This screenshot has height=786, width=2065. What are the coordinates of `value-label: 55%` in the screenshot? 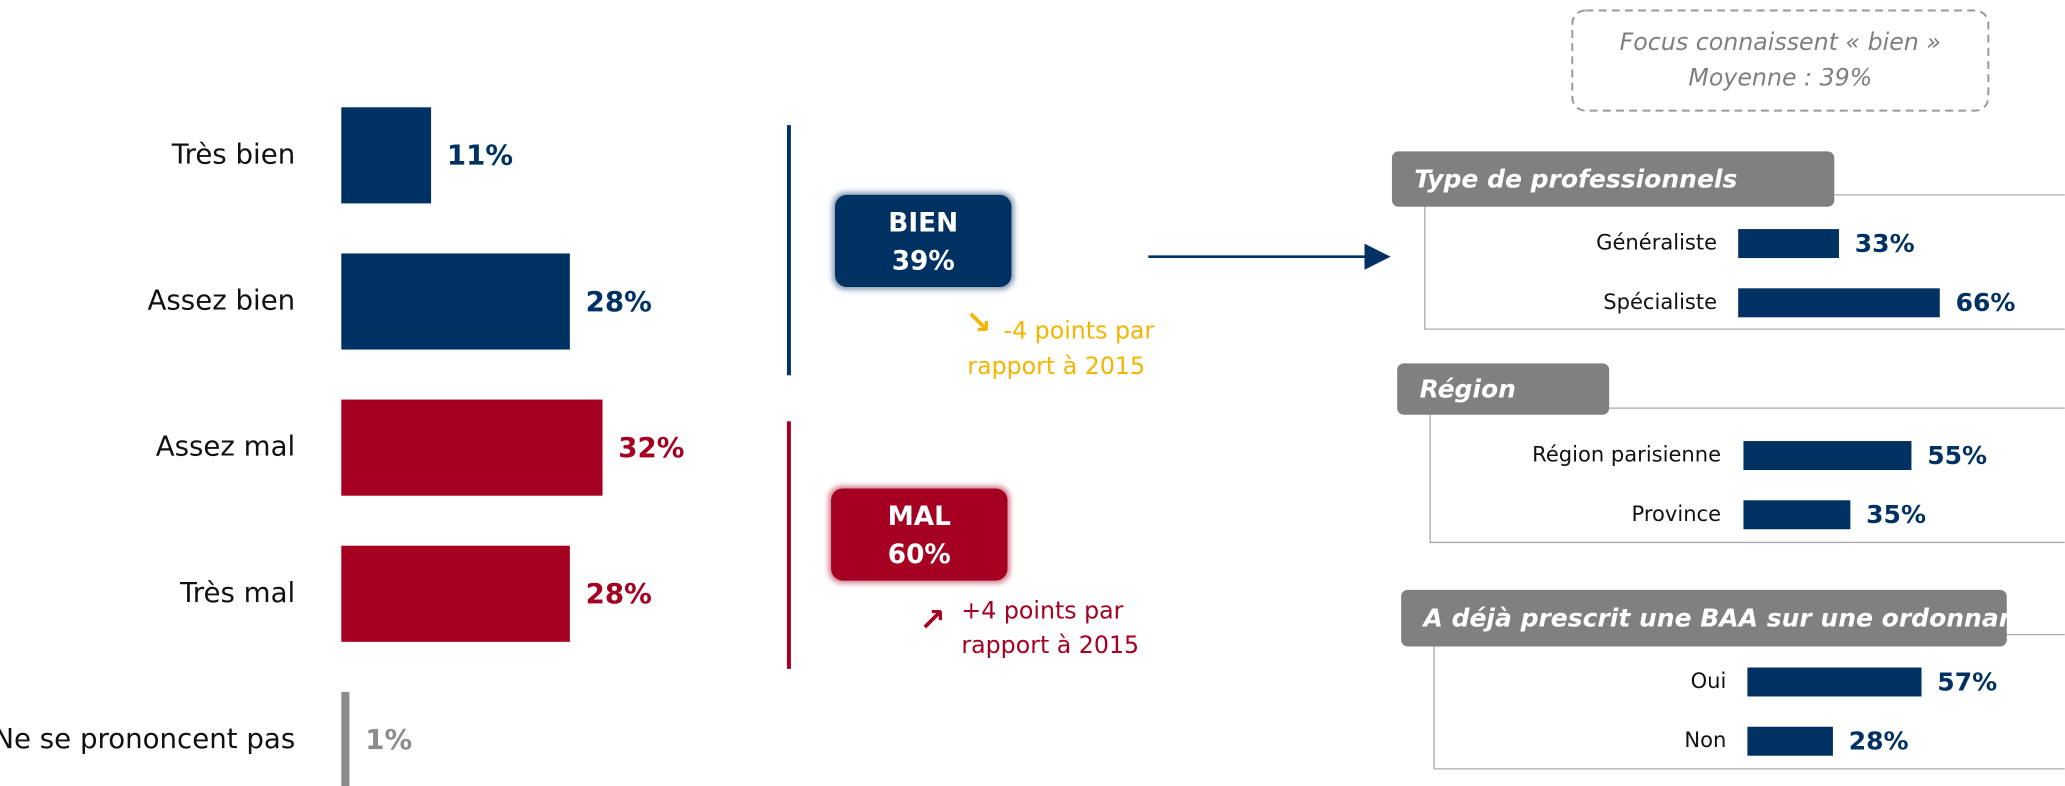 It's located at (1957, 455).